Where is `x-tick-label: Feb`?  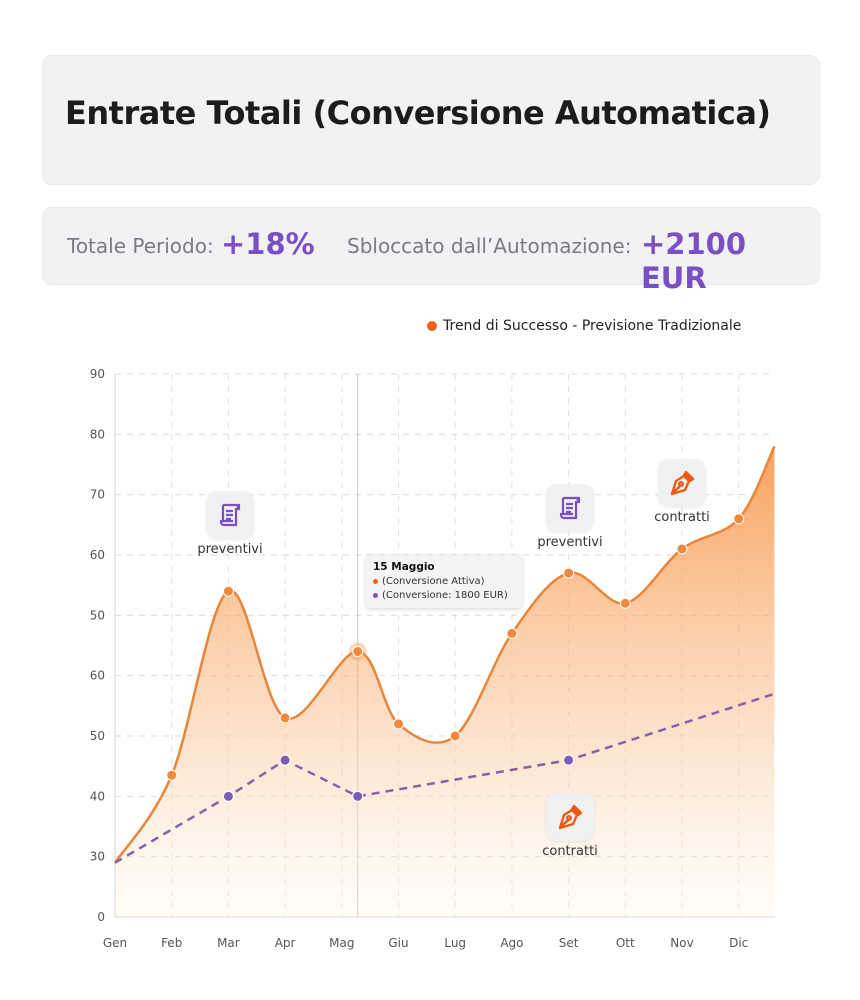 x-tick-label: Feb is located at coordinates (171, 943).